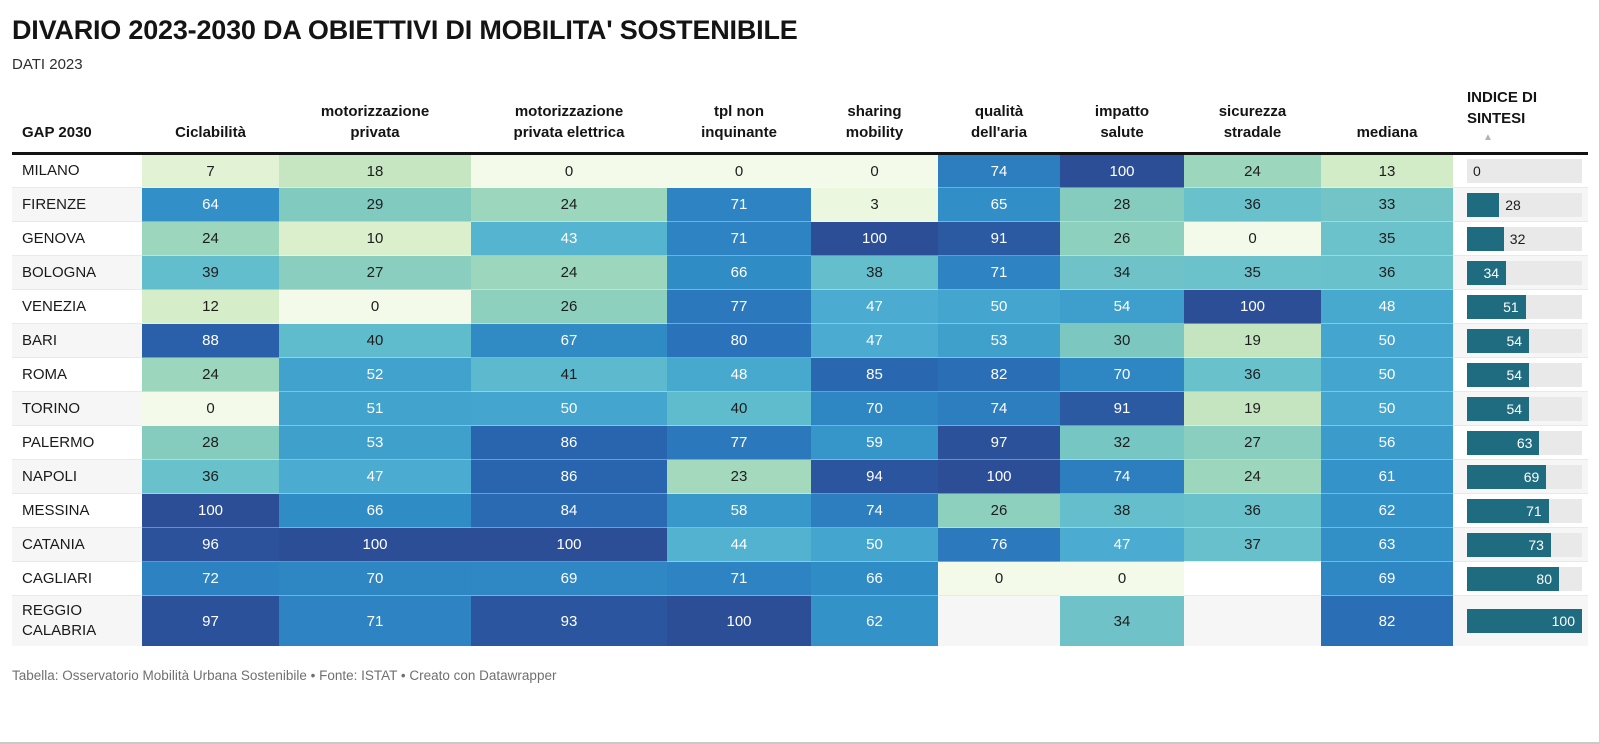 The width and height of the screenshot is (1600, 744). I want to click on column-header-label: salute, so click(1122, 132).